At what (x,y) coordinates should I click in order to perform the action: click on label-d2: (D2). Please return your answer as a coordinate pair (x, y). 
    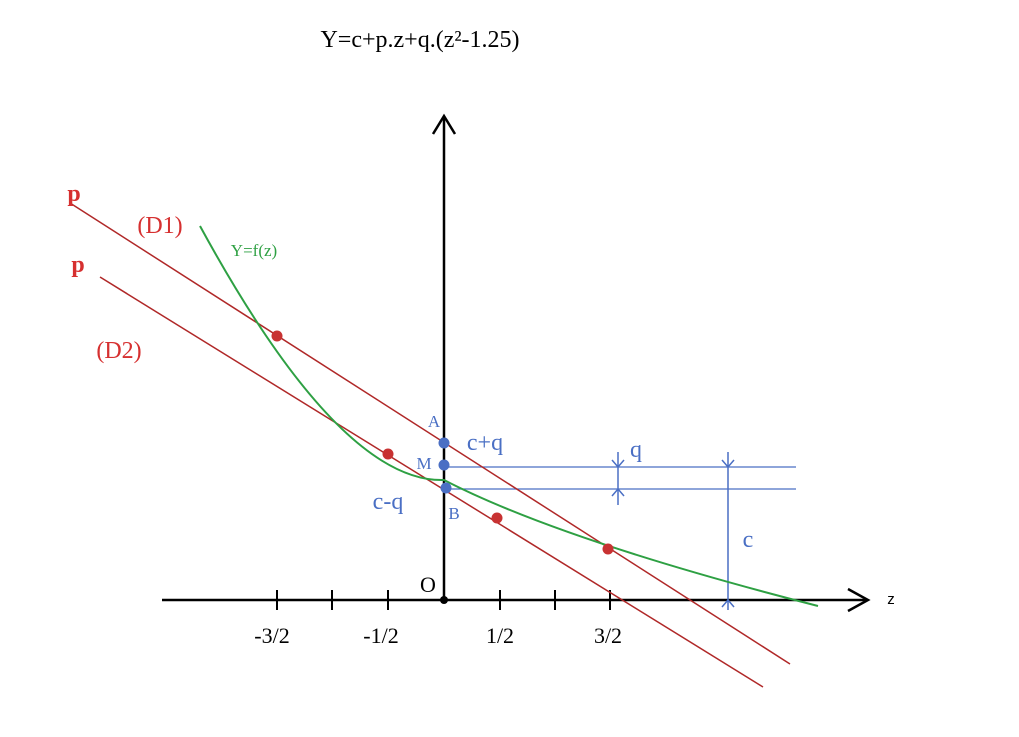
    Looking at the image, I should click on (118, 351).